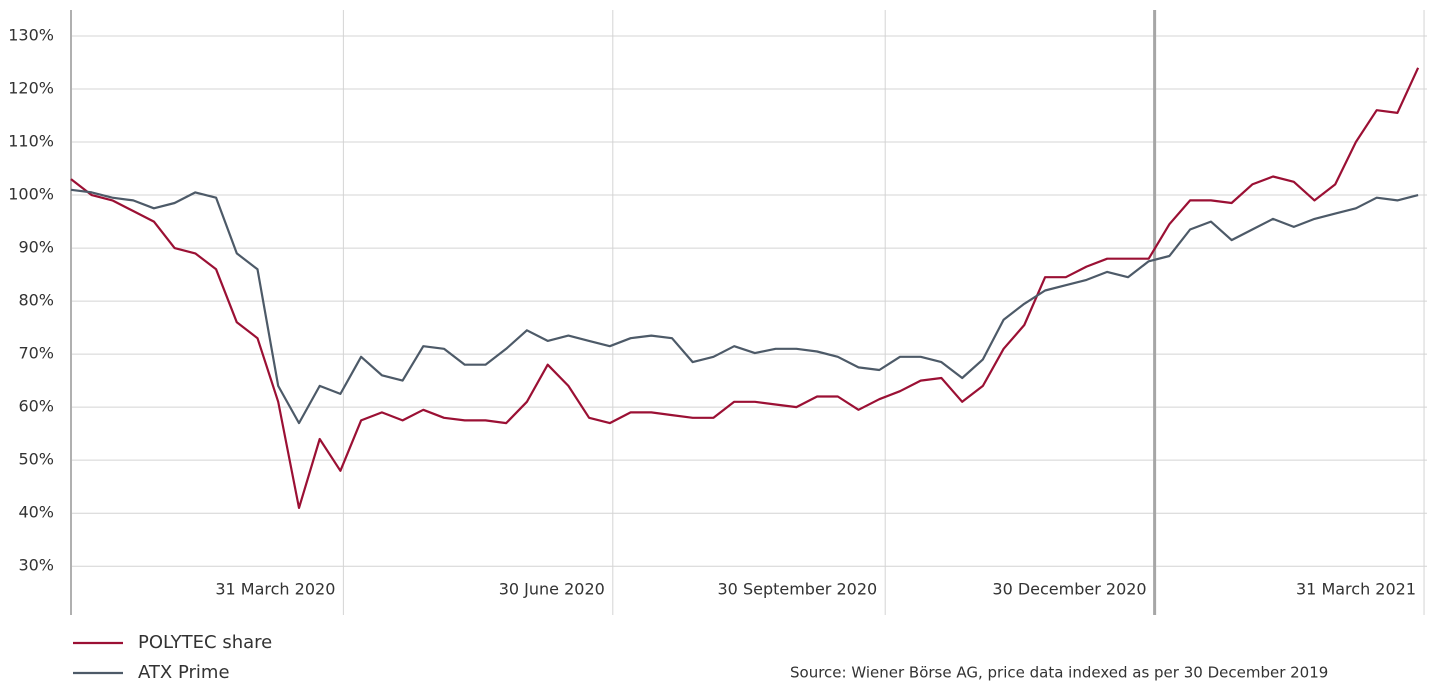 The height and width of the screenshot is (687, 1435). Describe the element at coordinates (36, 247) in the screenshot. I see `y-tick-label: 90%` at that location.